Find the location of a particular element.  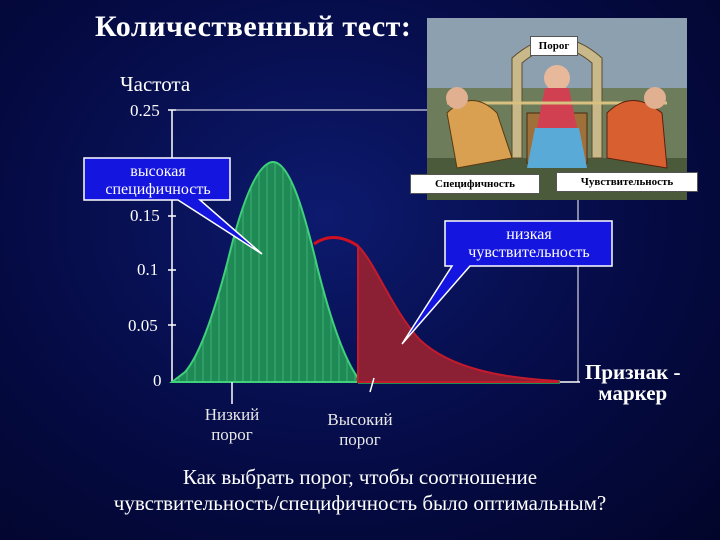

callout-left-line2: специфичность is located at coordinates (158, 189).